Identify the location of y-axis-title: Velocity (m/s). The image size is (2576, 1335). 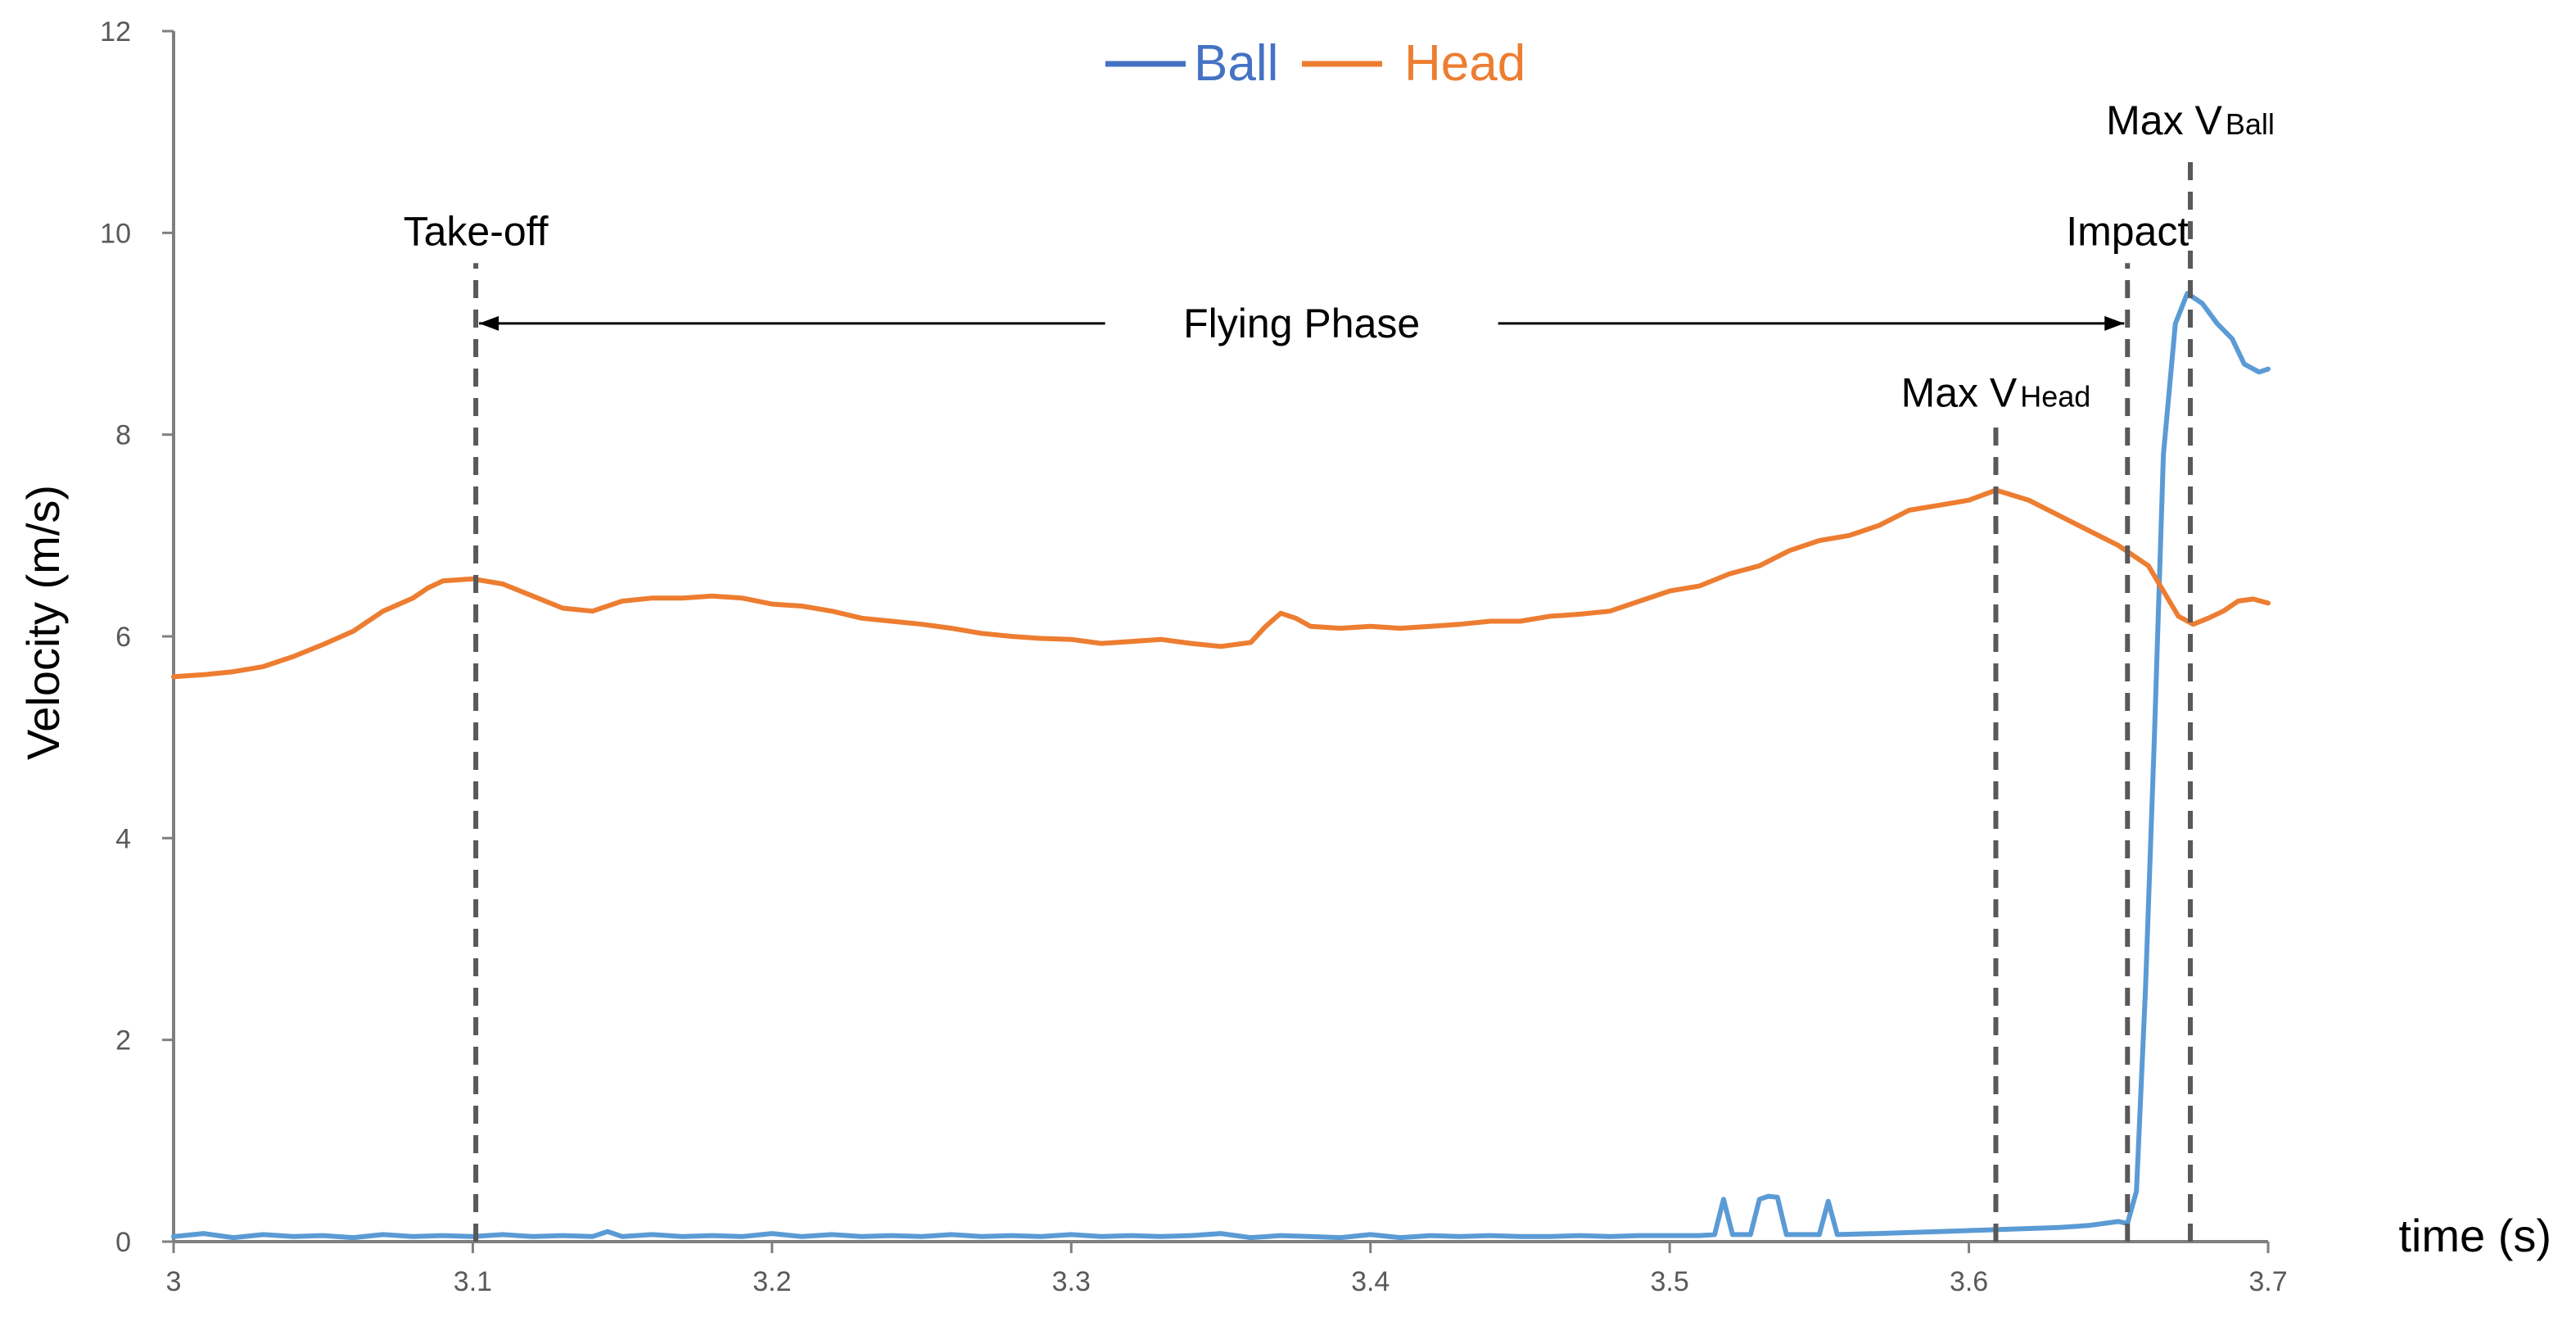
(43, 623).